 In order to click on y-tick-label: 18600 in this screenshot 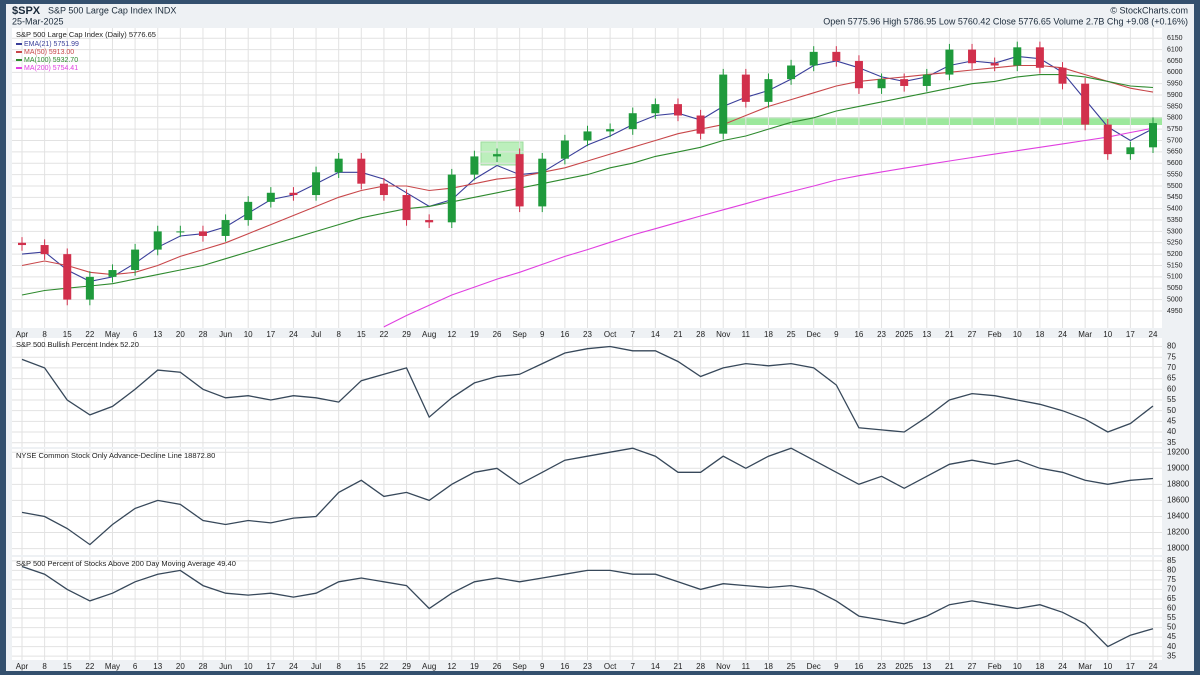, I will do `click(1178, 500)`.